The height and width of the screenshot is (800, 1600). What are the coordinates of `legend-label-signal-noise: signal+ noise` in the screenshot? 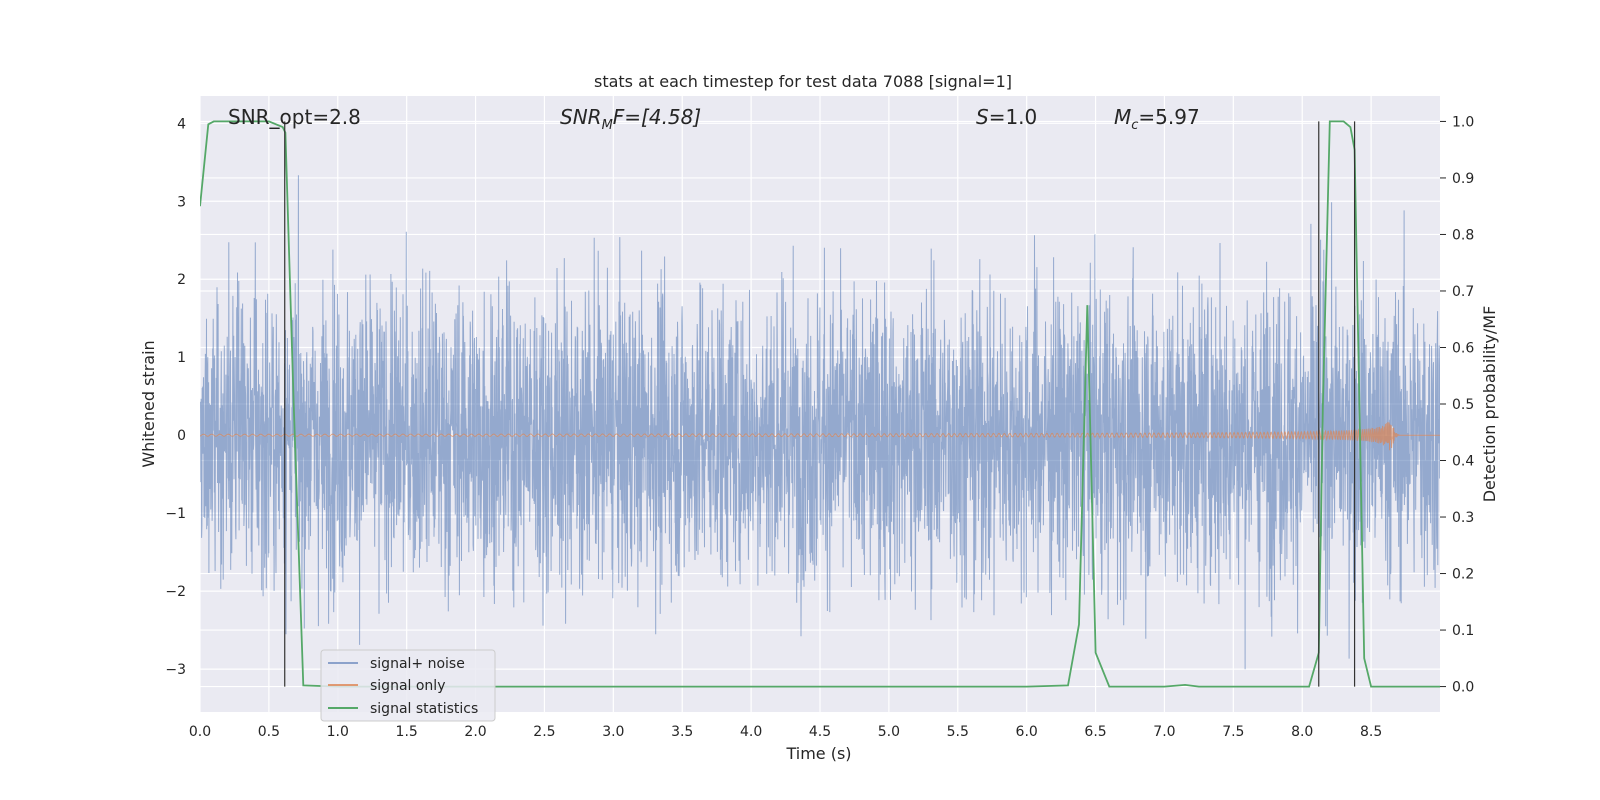 It's located at (417, 664).